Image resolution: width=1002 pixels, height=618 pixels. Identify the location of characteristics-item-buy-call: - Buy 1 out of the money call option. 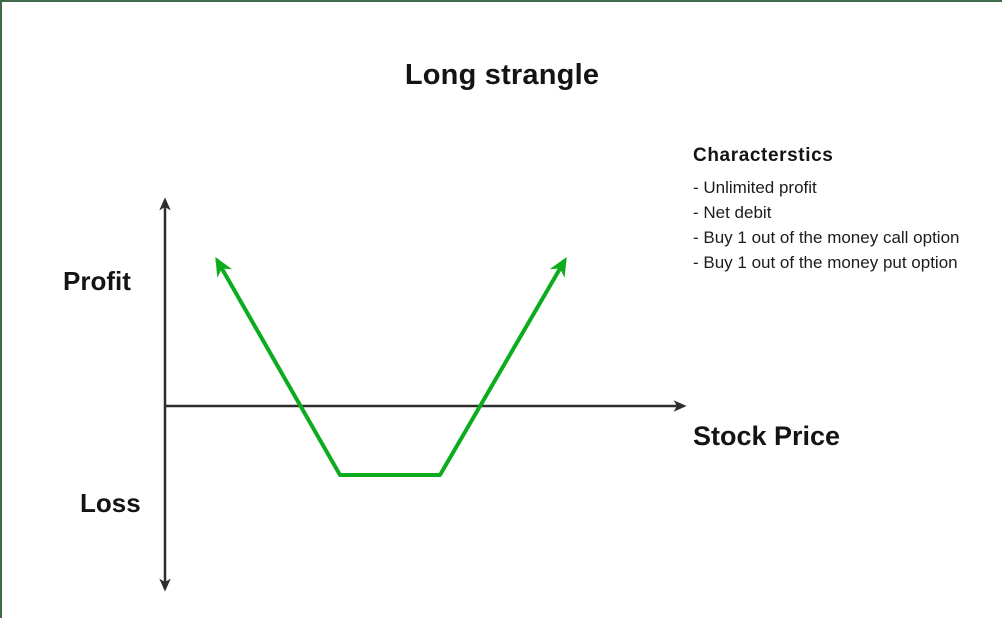
(826, 237).